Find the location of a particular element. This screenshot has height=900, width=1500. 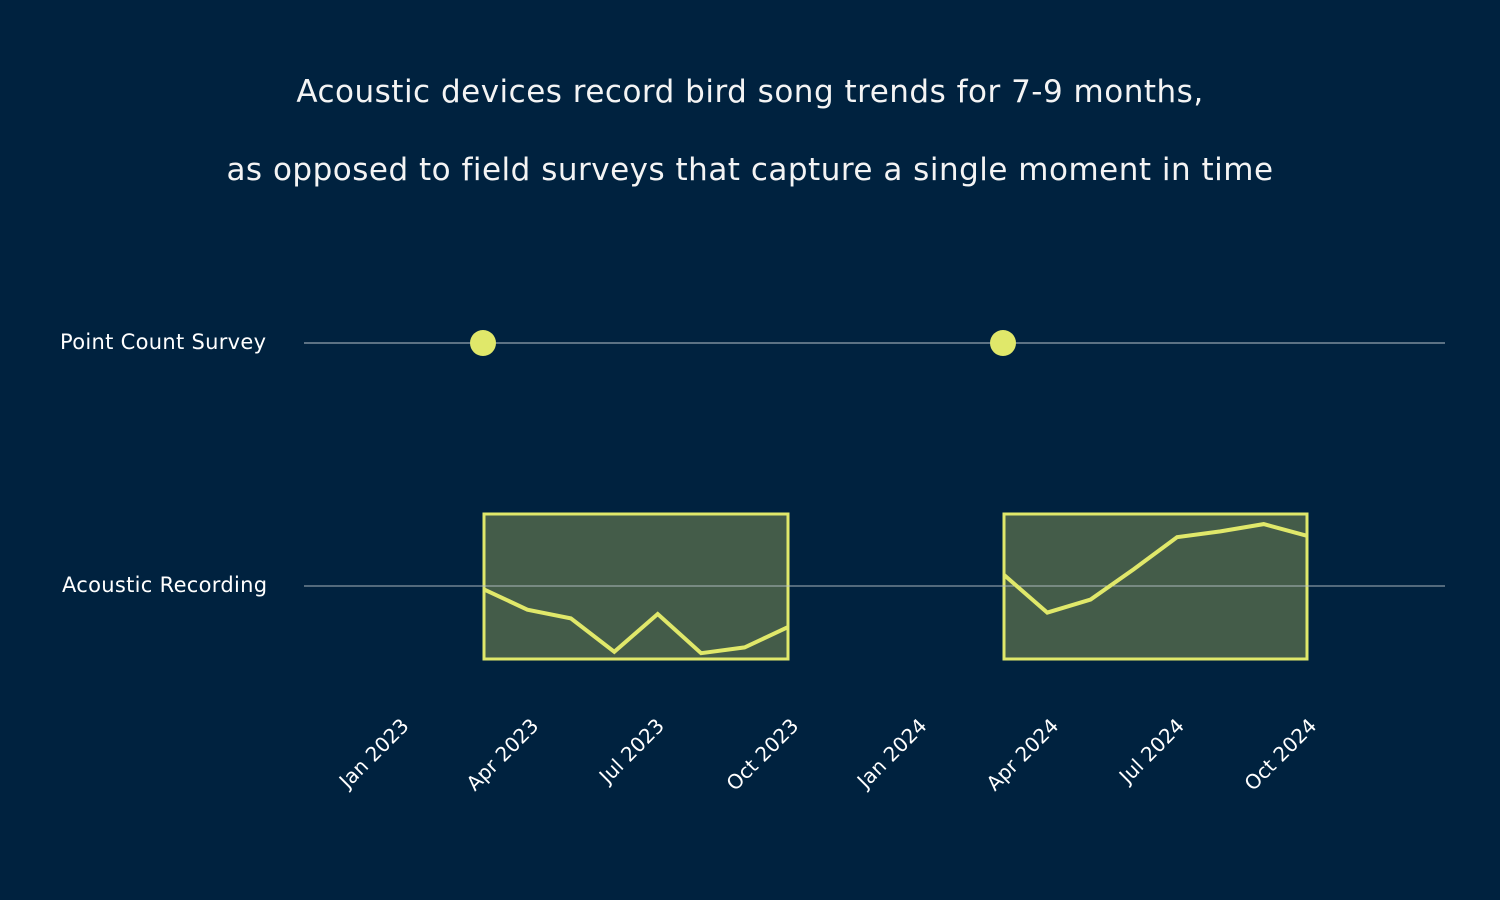

survey-point-apr-2023 is located at coordinates (483, 343).